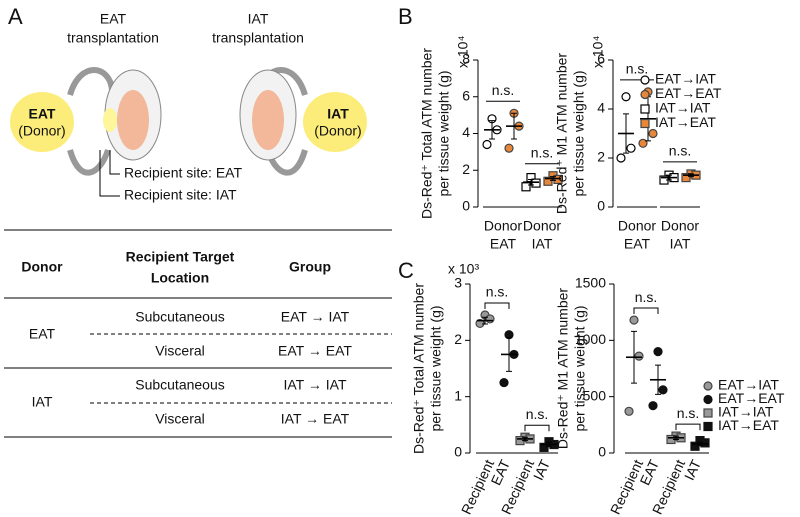  Describe the element at coordinates (113, 19) in the screenshot. I see `diagram-title: EAT` at that location.